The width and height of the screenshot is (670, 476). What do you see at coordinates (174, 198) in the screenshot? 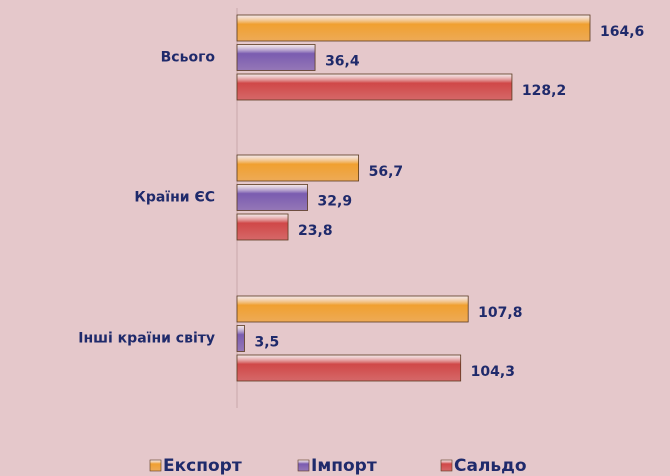
I see `category-label: Країни ЄС` at bounding box center [174, 198].